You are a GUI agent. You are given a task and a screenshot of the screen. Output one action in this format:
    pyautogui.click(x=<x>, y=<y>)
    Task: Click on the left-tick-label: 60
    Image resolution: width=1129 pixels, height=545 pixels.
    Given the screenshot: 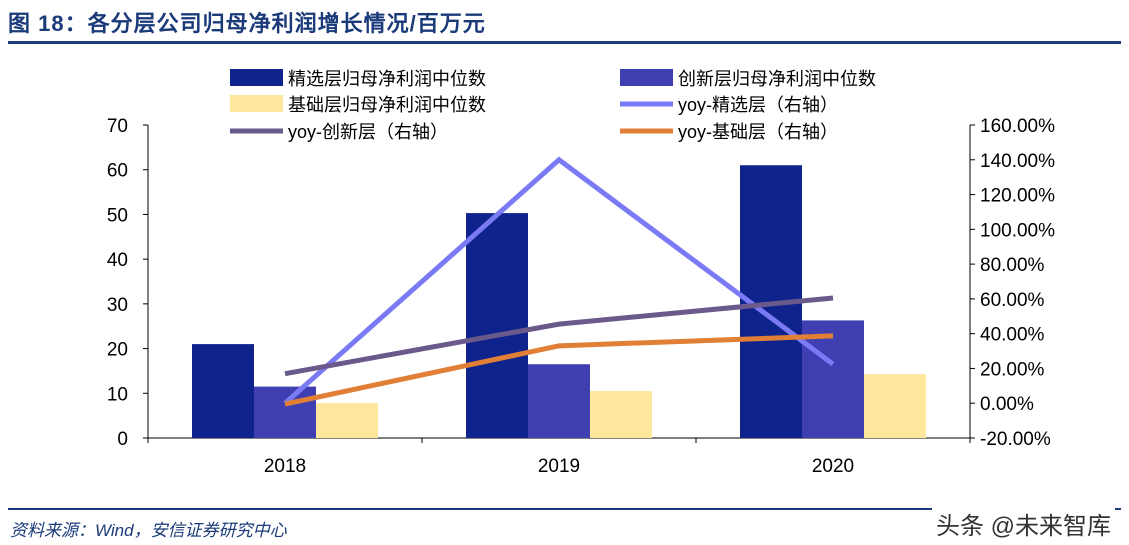 What is the action you would take?
    pyautogui.click(x=117, y=171)
    